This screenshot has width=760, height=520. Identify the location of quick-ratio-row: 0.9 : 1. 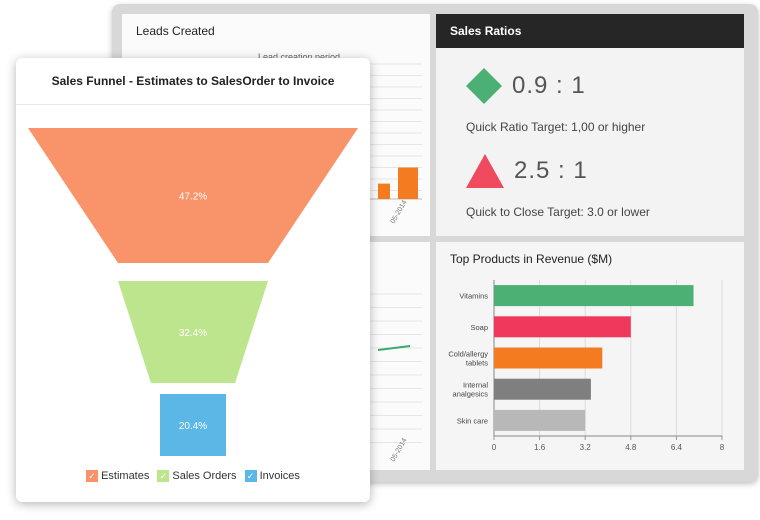
(526, 86).